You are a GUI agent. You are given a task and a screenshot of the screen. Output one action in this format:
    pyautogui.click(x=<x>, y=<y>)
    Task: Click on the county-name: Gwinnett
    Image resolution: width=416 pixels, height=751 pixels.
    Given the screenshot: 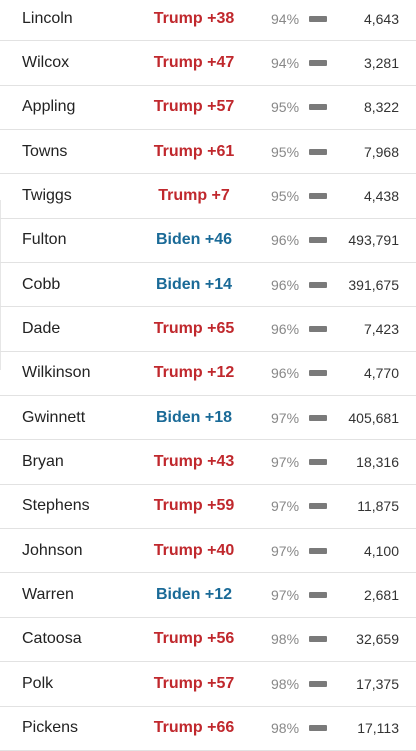 What is the action you would take?
    pyautogui.click(x=54, y=417)
    